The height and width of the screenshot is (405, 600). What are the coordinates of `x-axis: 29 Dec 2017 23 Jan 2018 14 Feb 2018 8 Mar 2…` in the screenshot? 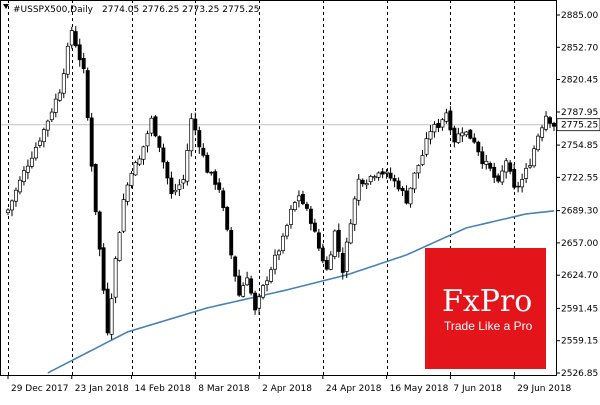 It's located at (289, 384).